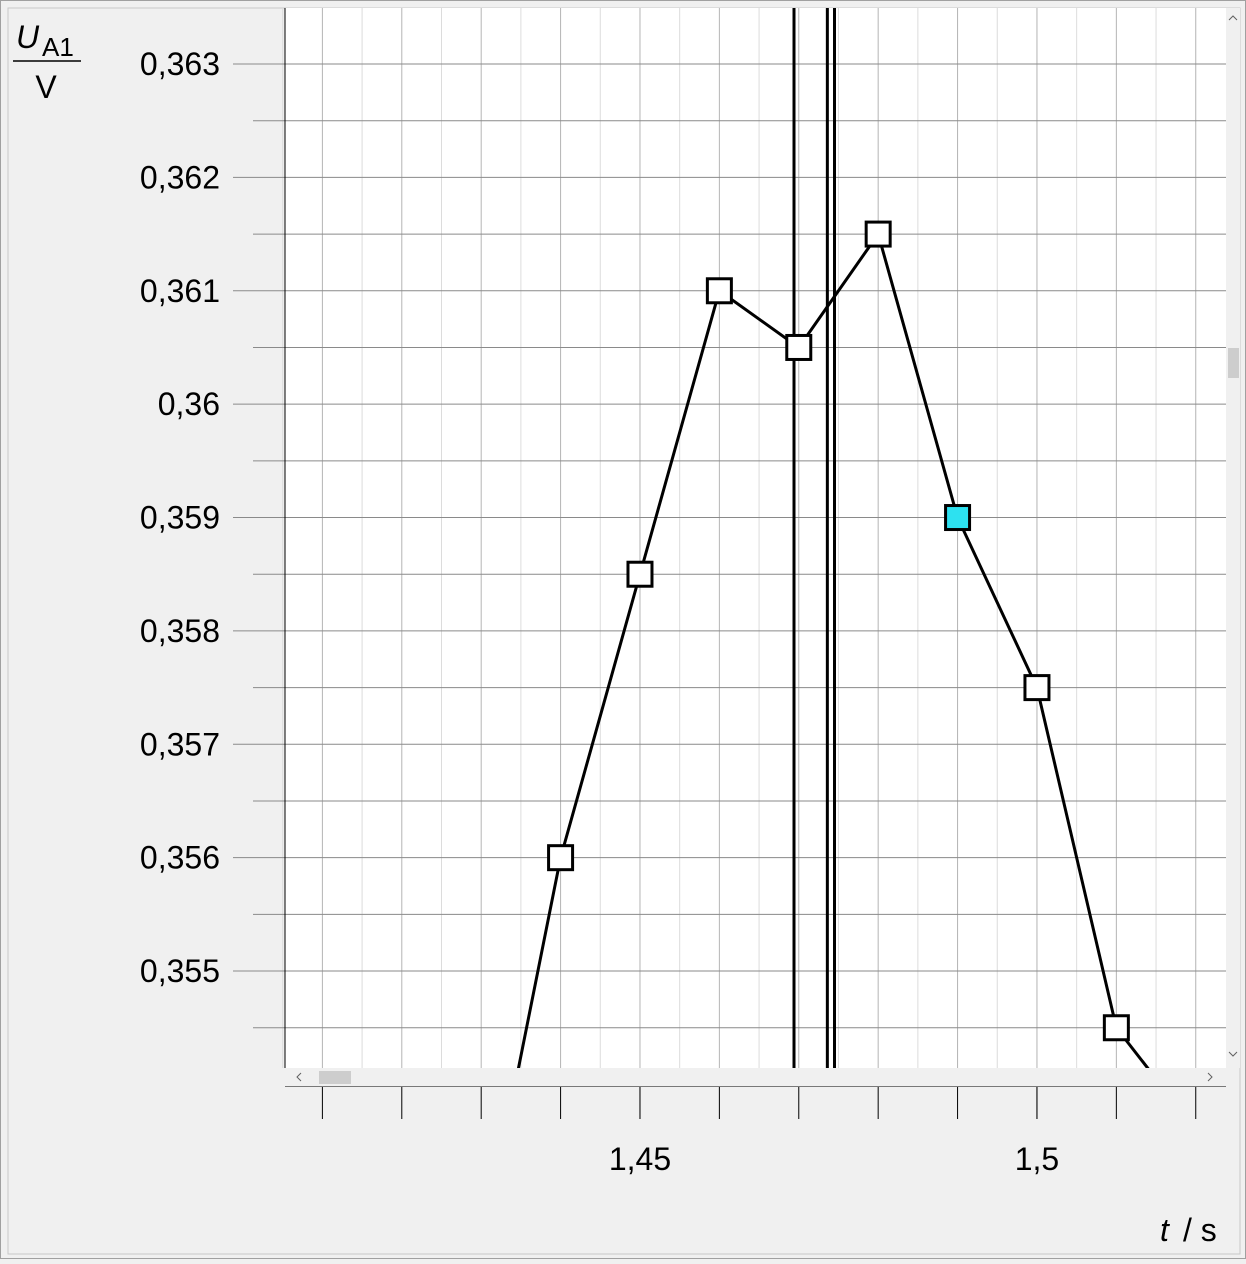 Image resolution: width=1246 pixels, height=1264 pixels. What do you see at coordinates (180, 858) in the screenshot?
I see `y-tick-label: 0,356` at bounding box center [180, 858].